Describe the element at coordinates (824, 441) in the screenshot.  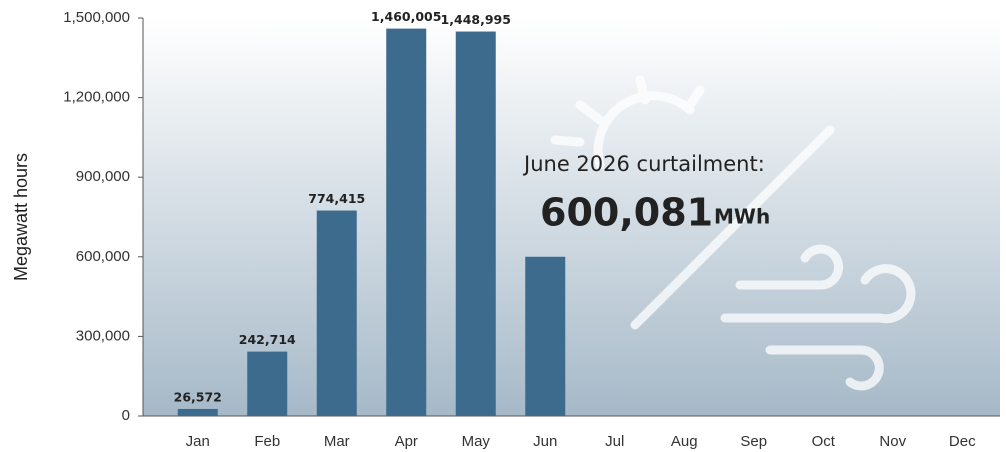
I see `x-tick-label: Oct` at that location.